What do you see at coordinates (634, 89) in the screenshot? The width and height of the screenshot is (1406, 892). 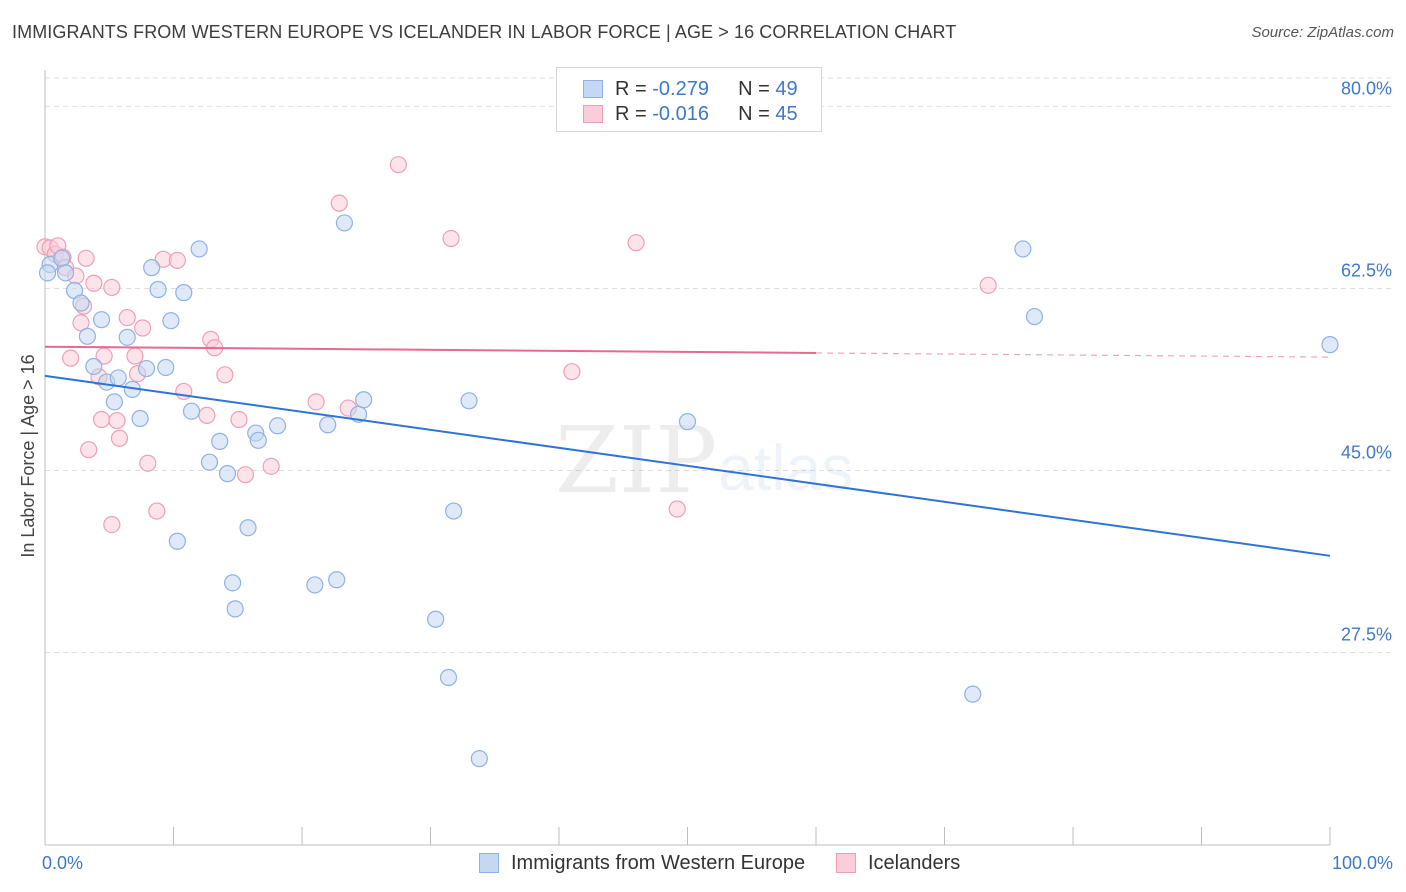 I see `r-label: R =` at bounding box center [634, 89].